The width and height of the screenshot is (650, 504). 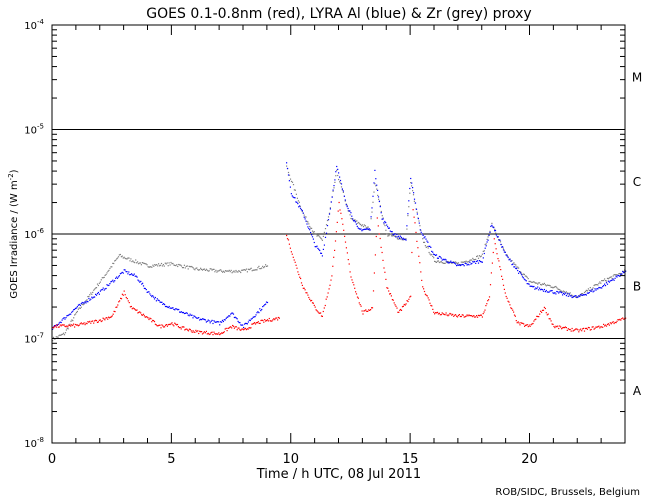 What do you see at coordinates (338, 474) in the screenshot?
I see `x-axis-label: Time / h UTC, 08 Jul 2011` at bounding box center [338, 474].